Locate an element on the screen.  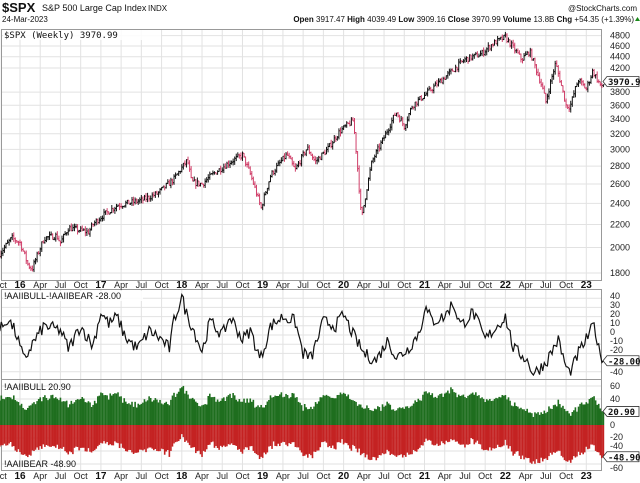
spread-last-value-tag: -28.00 is located at coordinates (621, 361).